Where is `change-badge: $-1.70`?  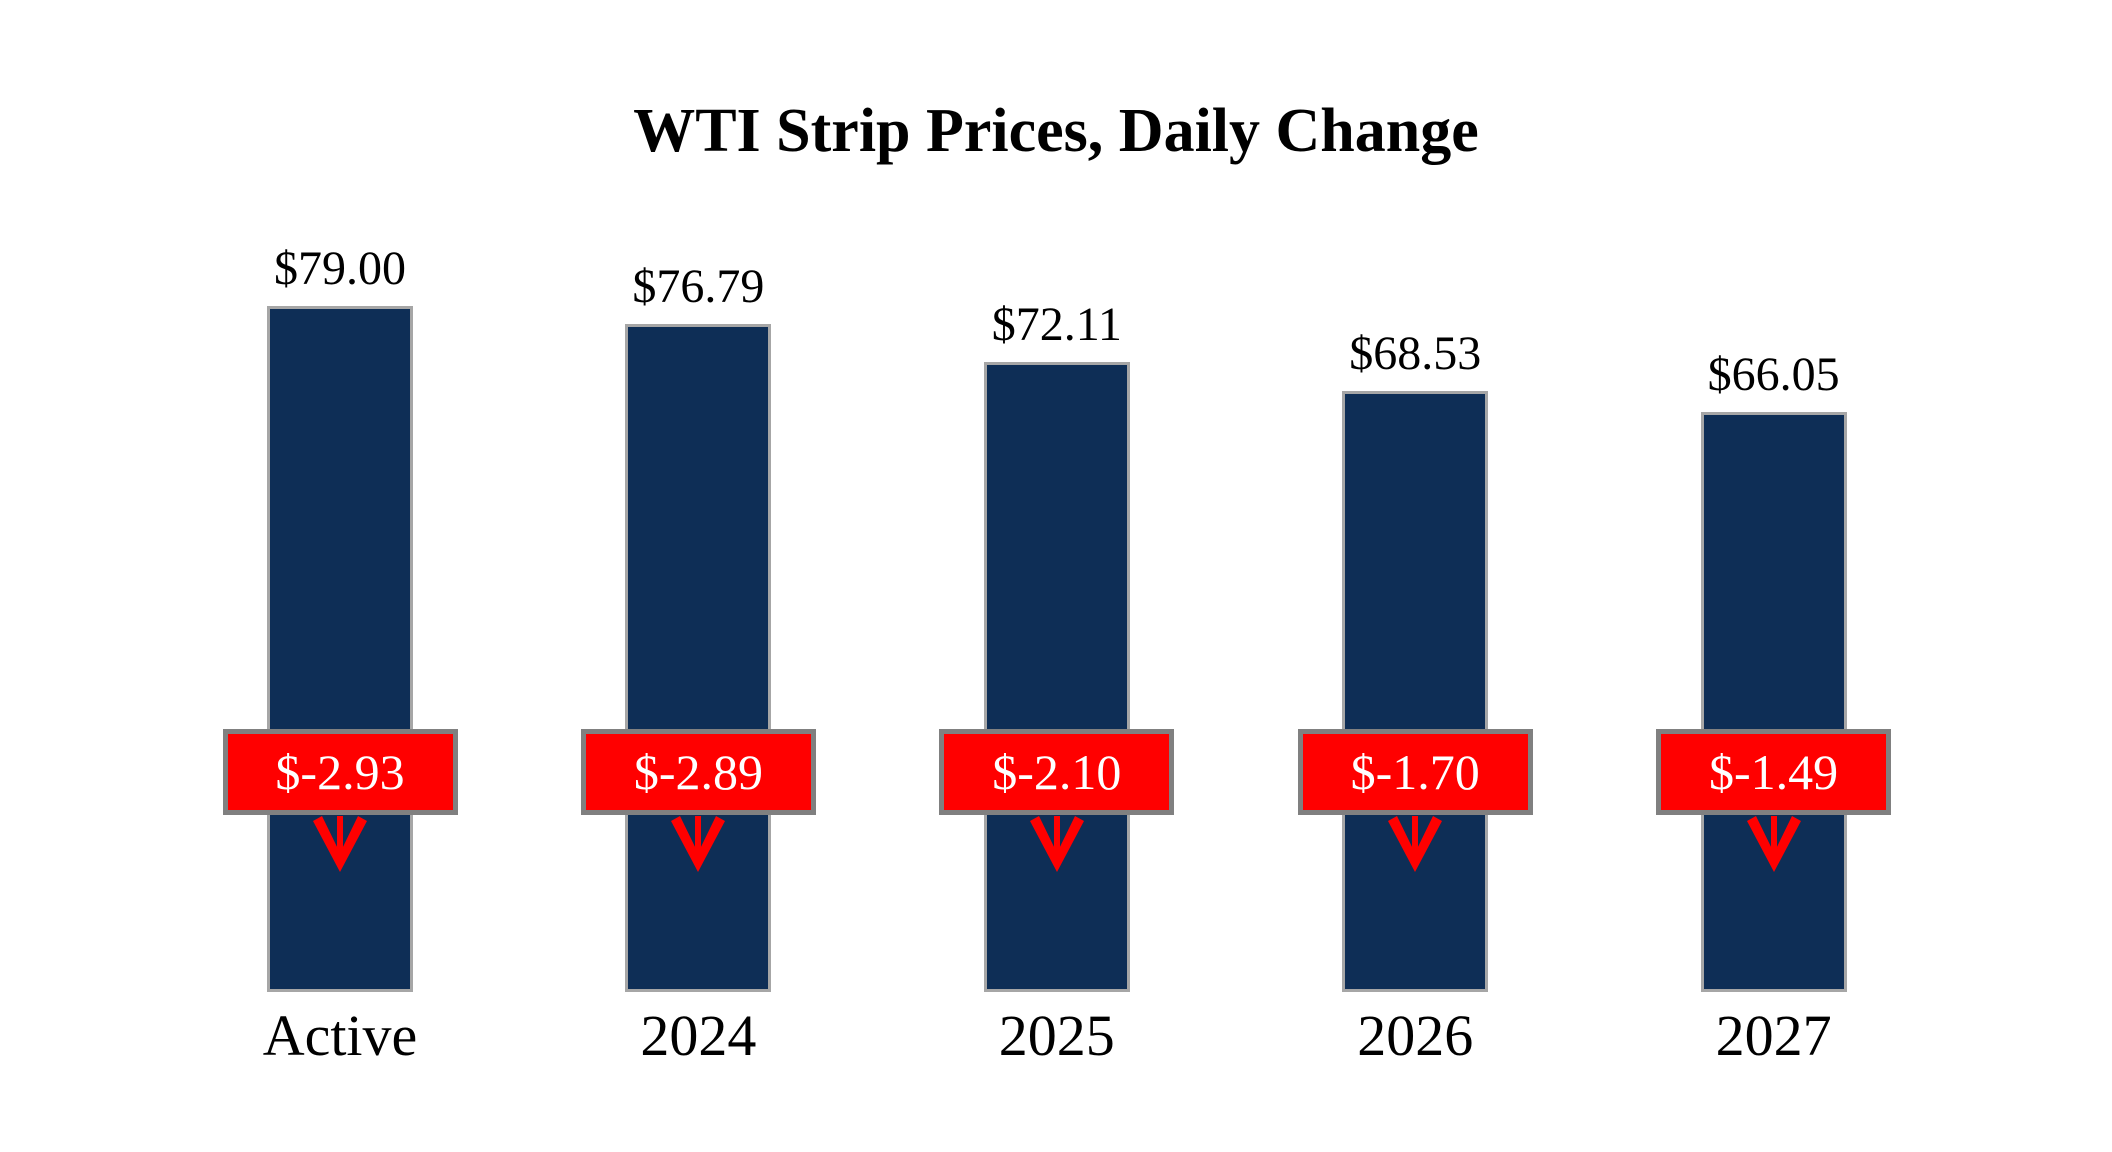
change-badge: $-1.70 is located at coordinates (1415, 772).